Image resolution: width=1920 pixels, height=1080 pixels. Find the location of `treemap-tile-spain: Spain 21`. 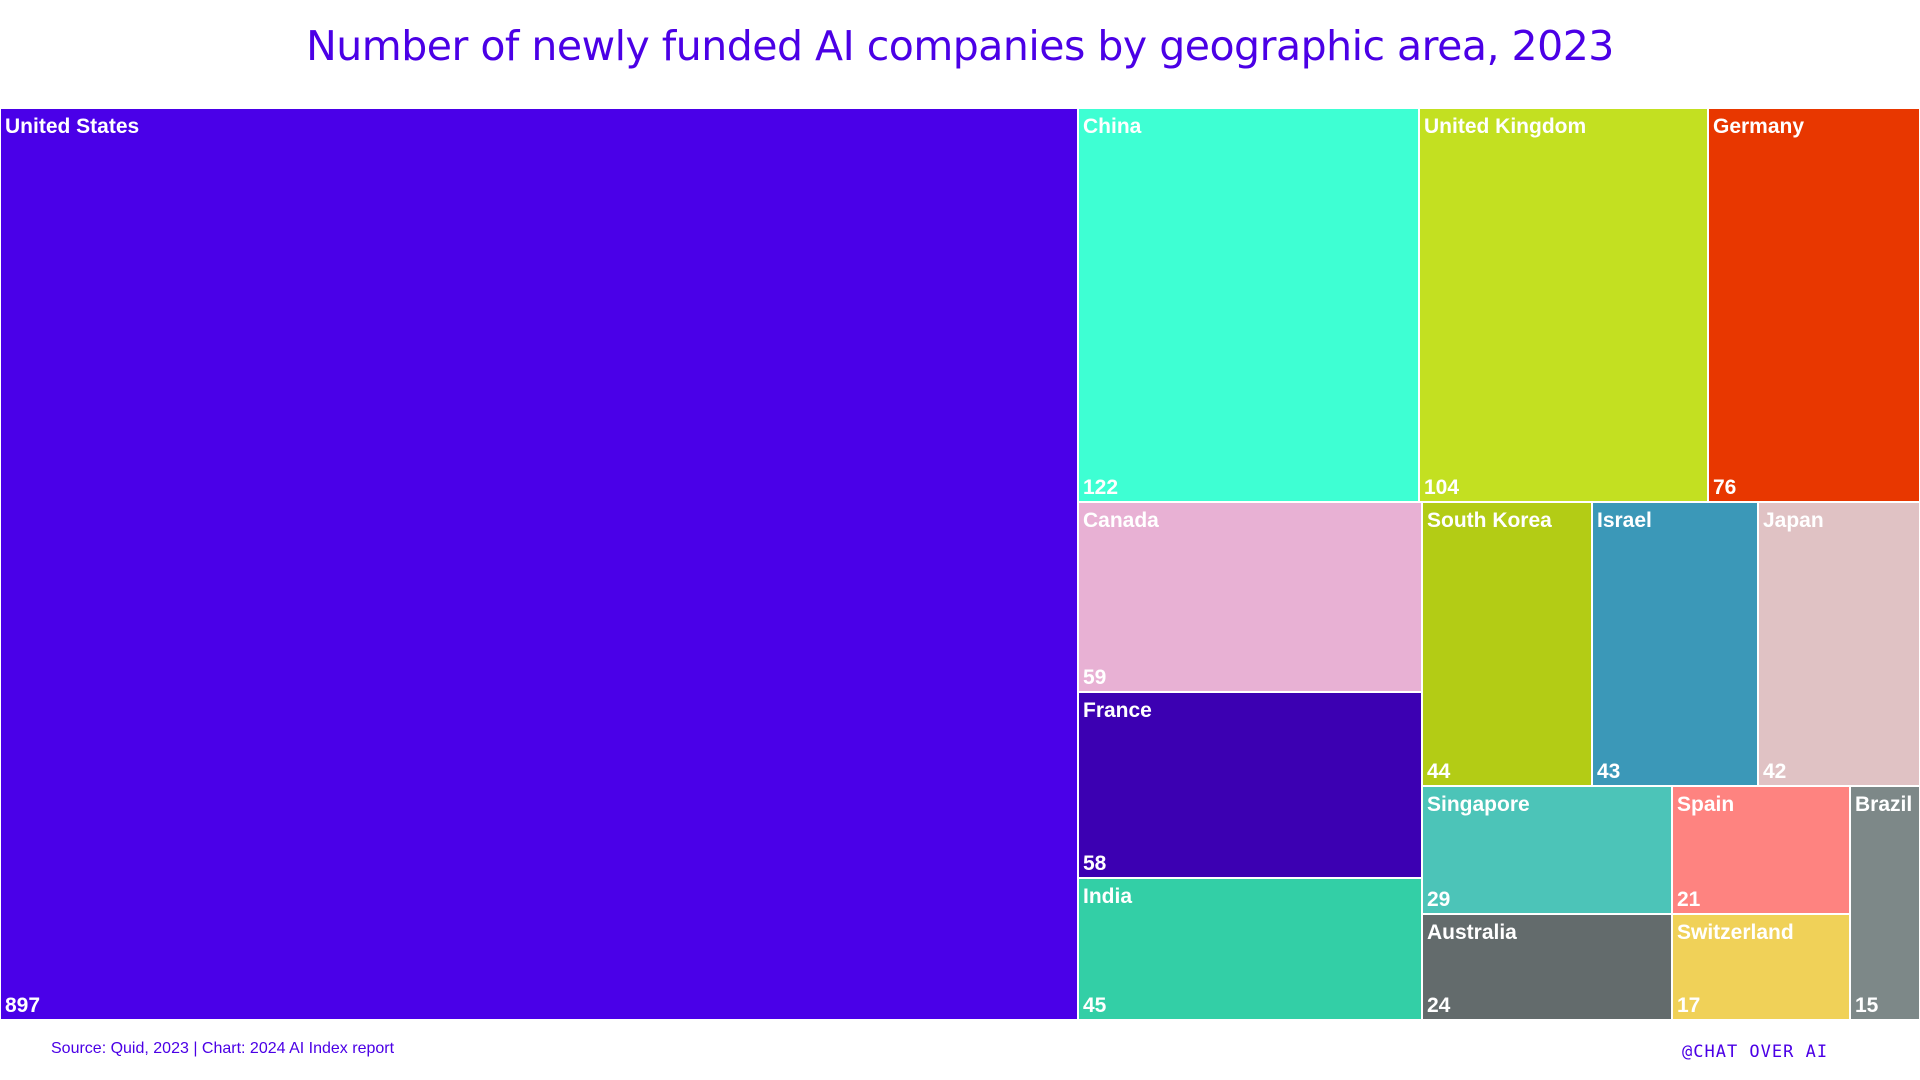

treemap-tile-spain: Spain 21 is located at coordinates (1761, 850).